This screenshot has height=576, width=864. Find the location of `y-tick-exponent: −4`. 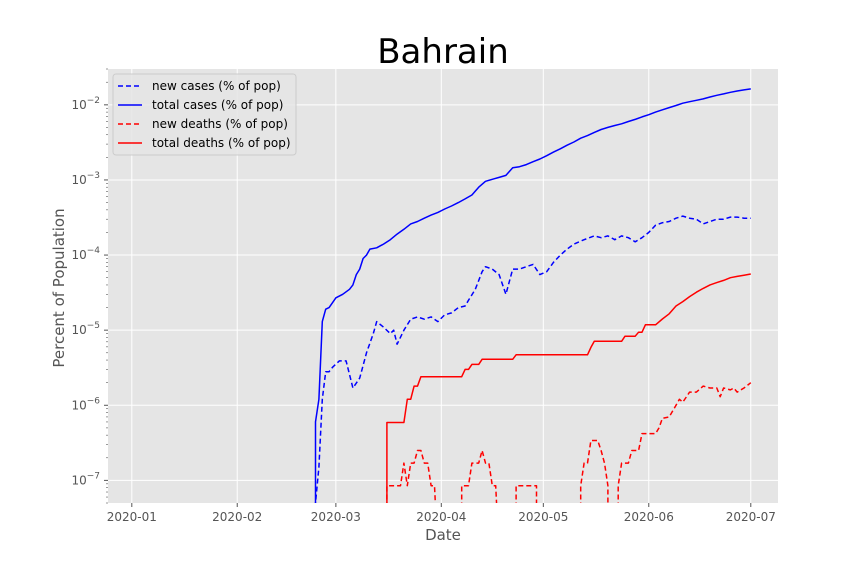

y-tick-exponent: −4 is located at coordinates (94, 251).